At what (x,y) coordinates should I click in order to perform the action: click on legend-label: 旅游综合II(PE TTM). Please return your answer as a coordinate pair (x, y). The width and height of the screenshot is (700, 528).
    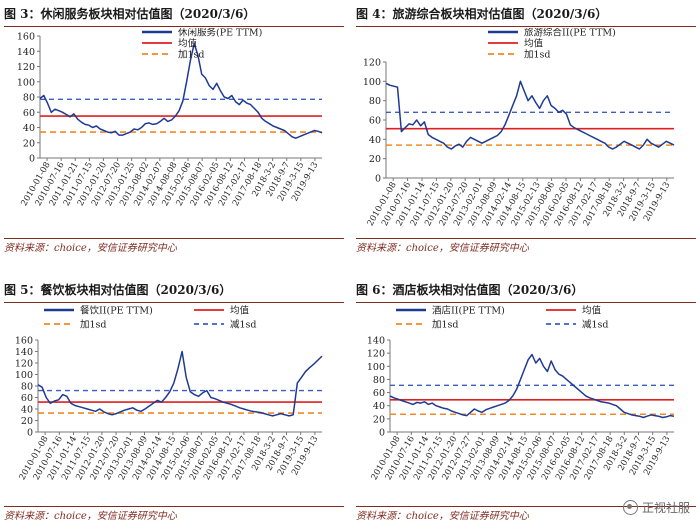
    Looking at the image, I should click on (570, 33).